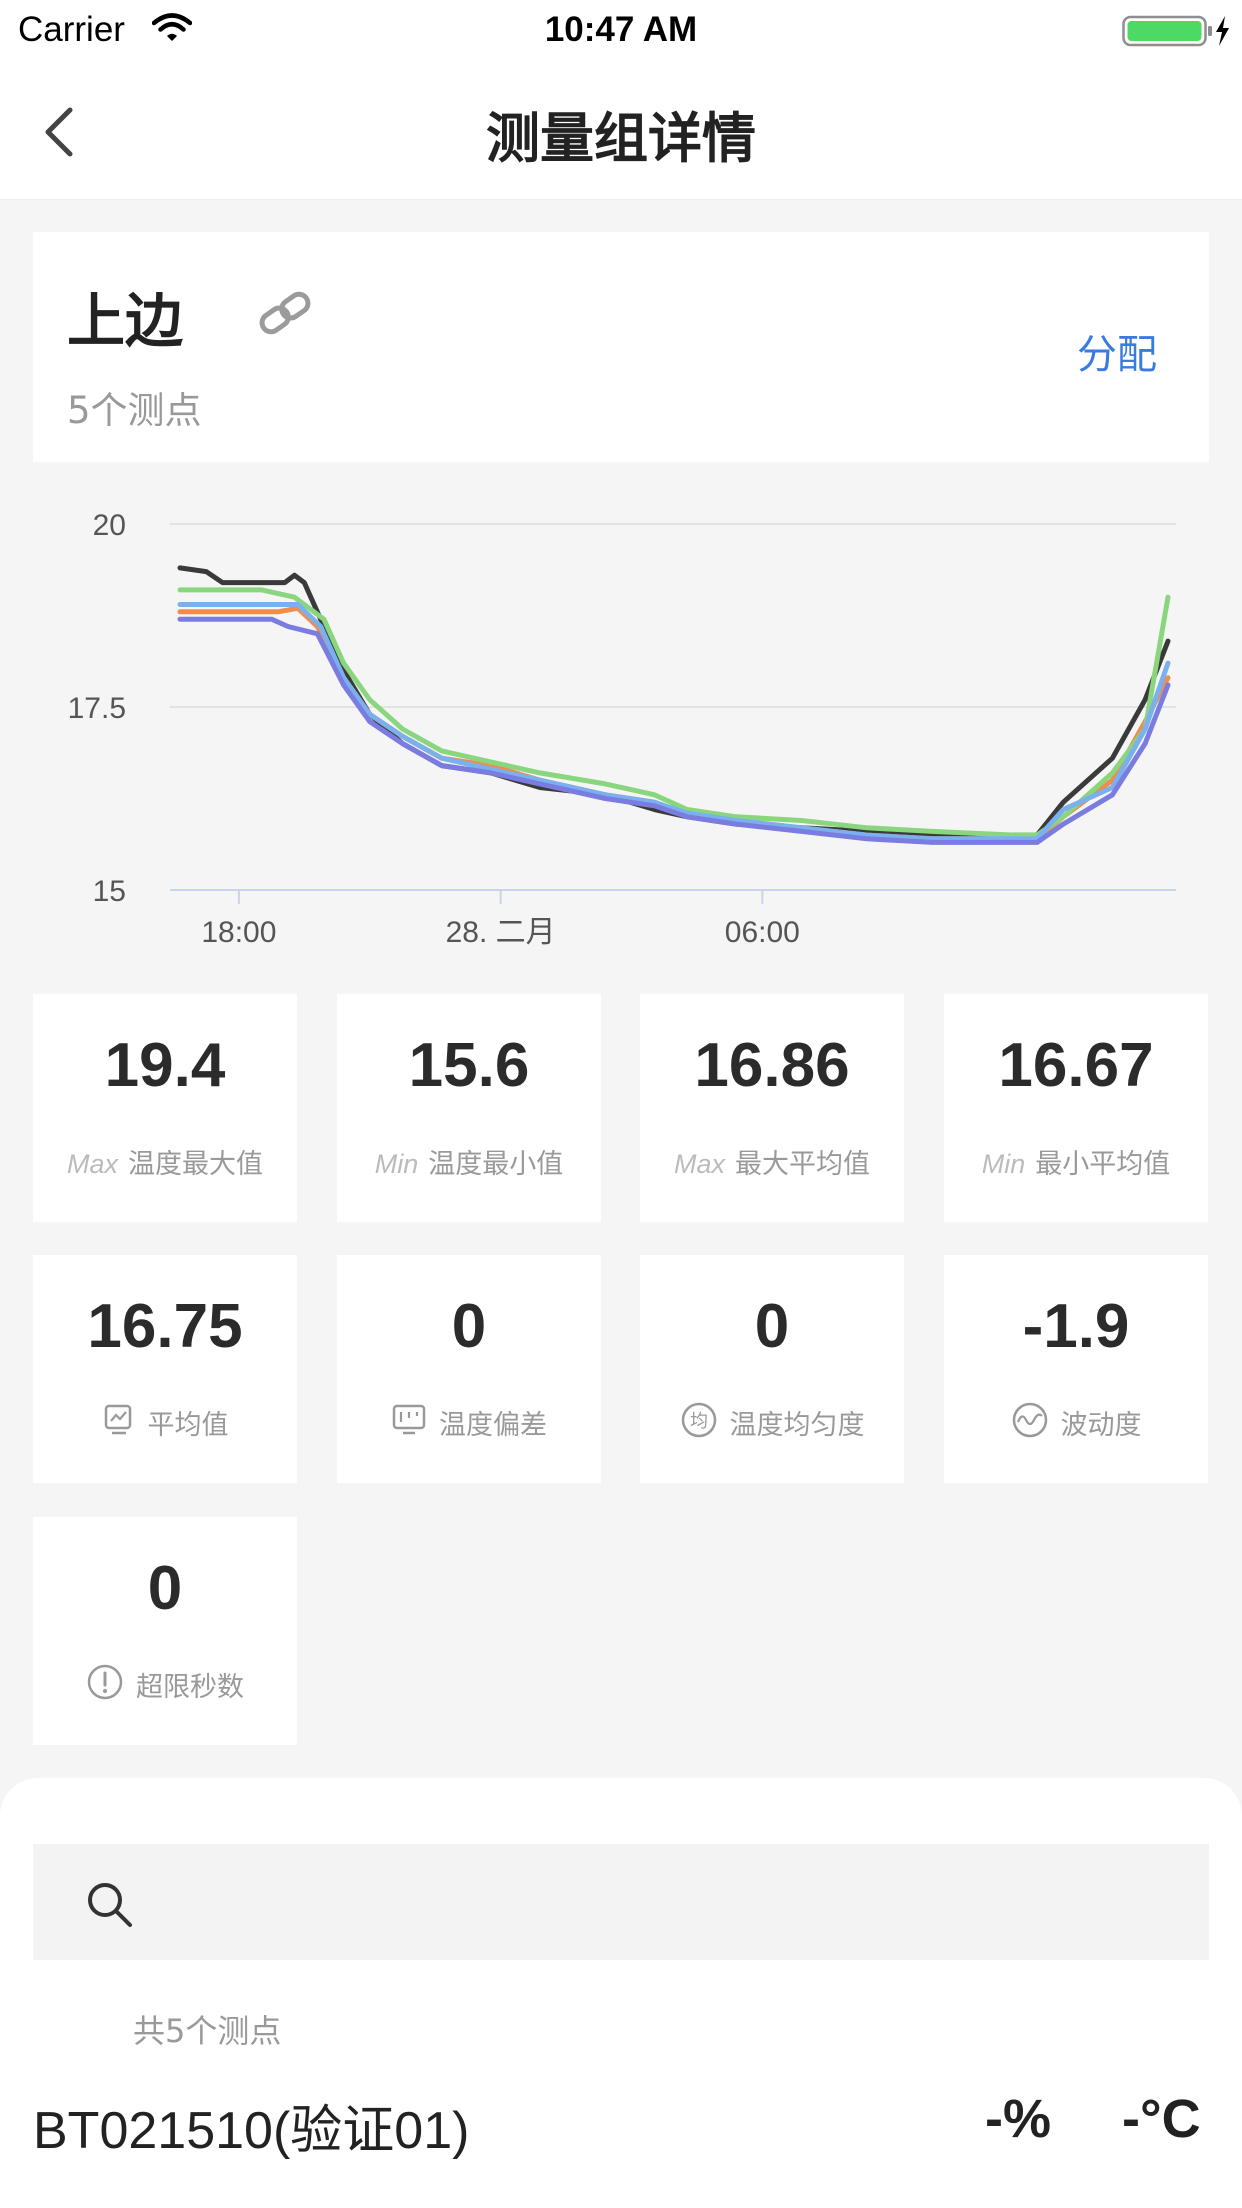  I want to click on x-tick-label: 06:00, so click(762, 932).